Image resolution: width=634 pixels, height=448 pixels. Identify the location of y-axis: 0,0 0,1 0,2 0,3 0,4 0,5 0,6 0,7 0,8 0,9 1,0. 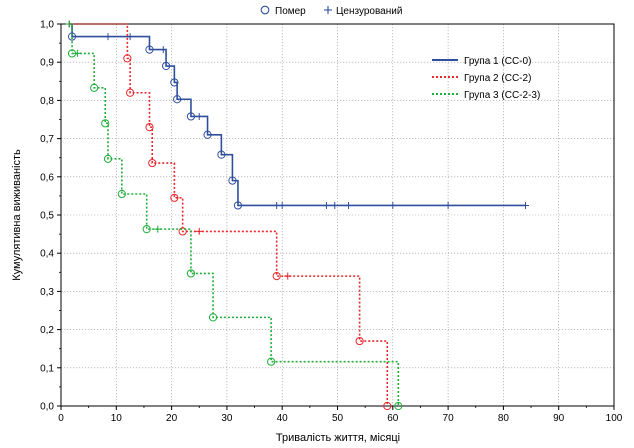
(50, 216).